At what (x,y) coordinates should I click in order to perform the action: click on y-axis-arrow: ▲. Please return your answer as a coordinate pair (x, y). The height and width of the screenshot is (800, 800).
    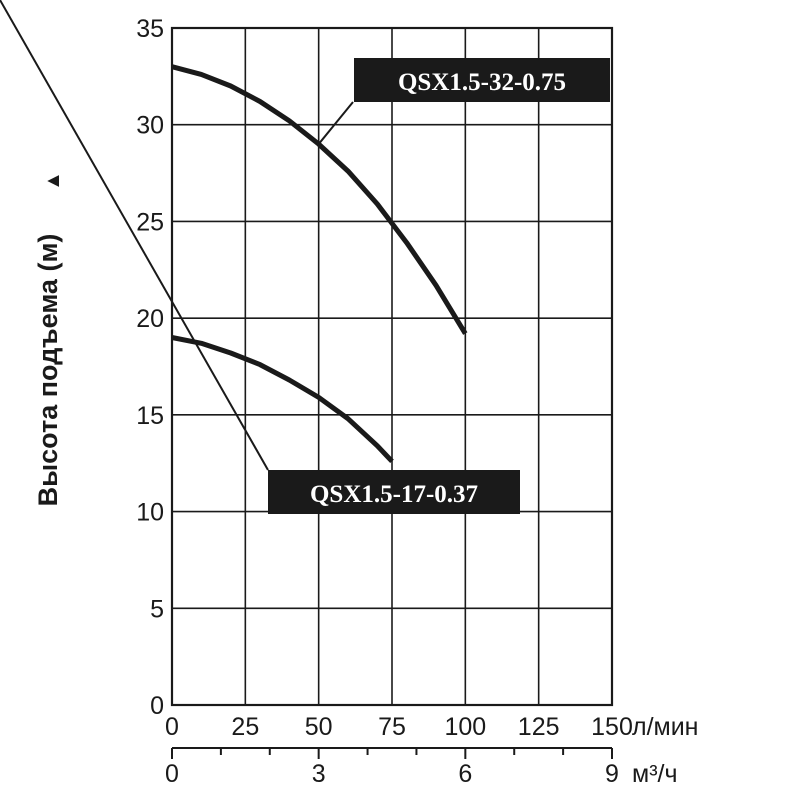
    Looking at the image, I should click on (53, 181).